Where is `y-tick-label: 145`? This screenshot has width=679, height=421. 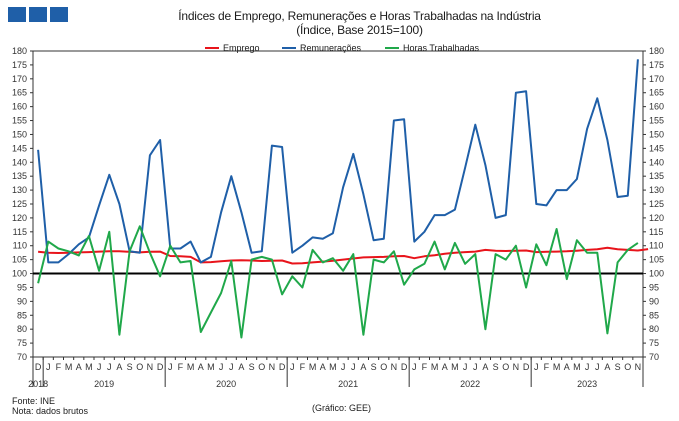 y-tick-label: 145 is located at coordinates (19, 148).